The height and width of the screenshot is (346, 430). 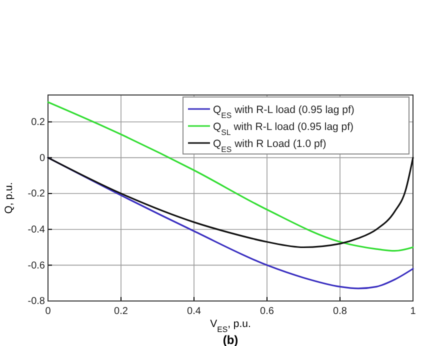 I want to click on legend-label: Q$_{SL}$ with R-L load (0.95 lag pf), so click(x=283, y=128).